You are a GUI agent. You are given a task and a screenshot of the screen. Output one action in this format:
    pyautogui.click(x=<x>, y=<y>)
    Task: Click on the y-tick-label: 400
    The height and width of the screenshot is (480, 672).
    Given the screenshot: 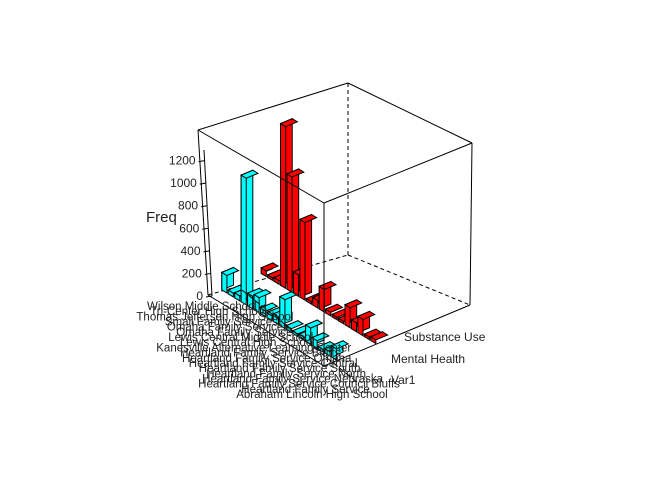 What is the action you would take?
    pyautogui.click(x=191, y=251)
    